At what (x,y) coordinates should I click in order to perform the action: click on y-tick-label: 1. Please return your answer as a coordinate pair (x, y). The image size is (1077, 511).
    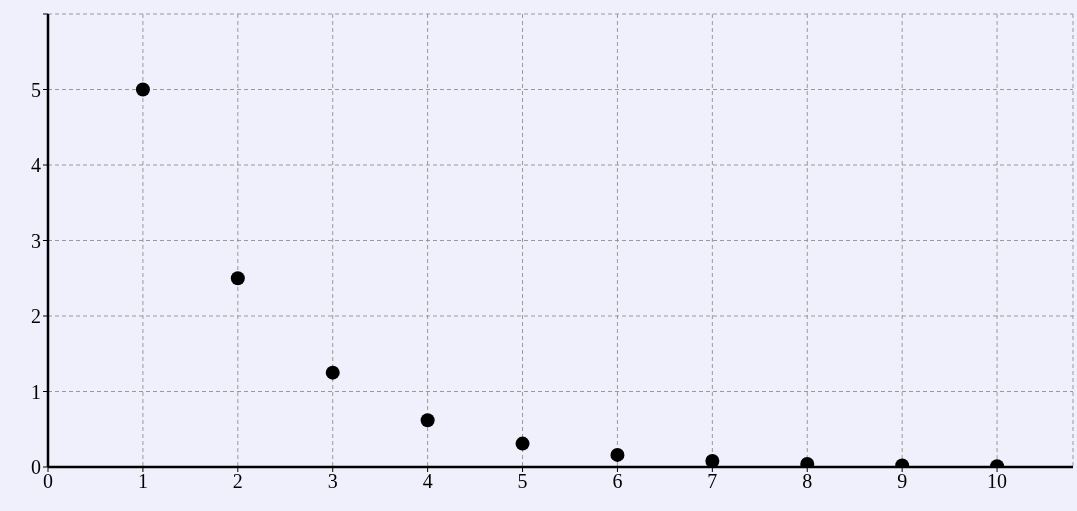
    Looking at the image, I should click on (36, 391).